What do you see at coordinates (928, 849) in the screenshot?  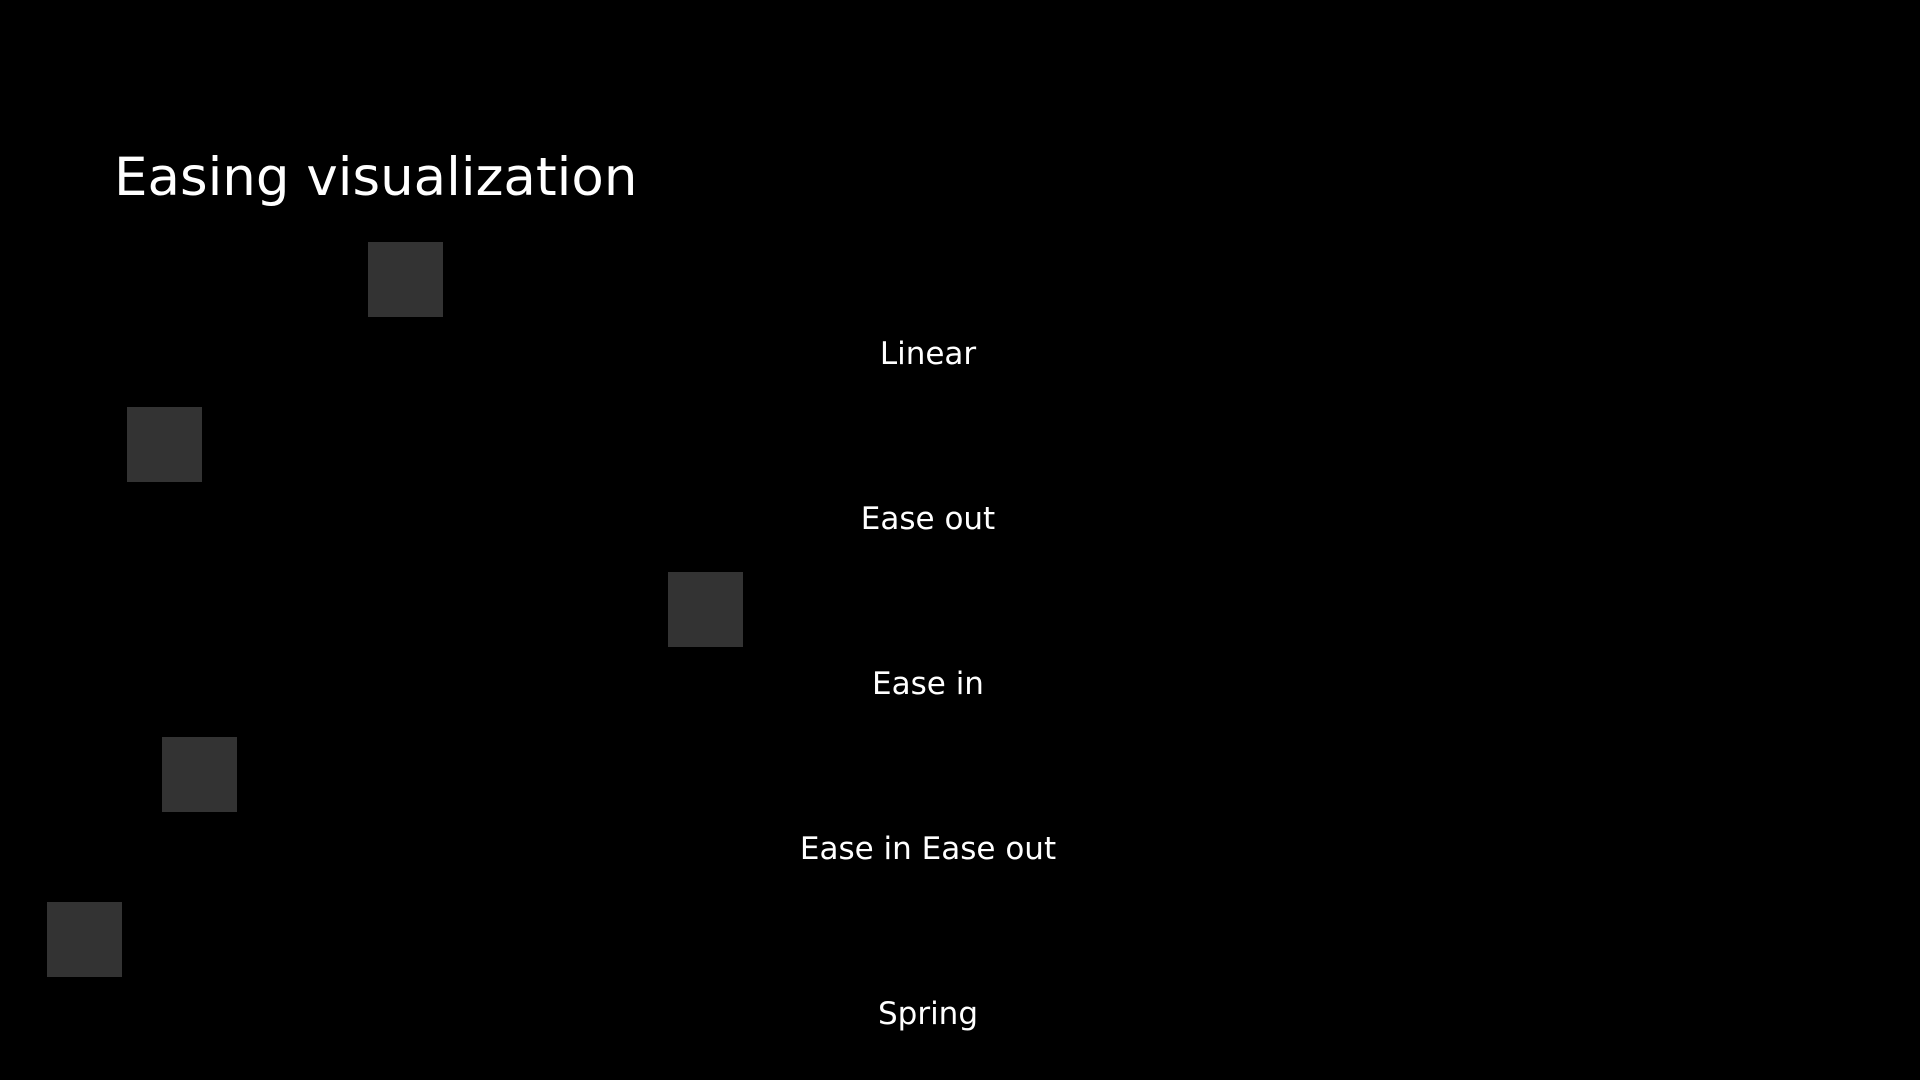 I see `ease-in-ease-out-label: Ease in Ease out` at bounding box center [928, 849].